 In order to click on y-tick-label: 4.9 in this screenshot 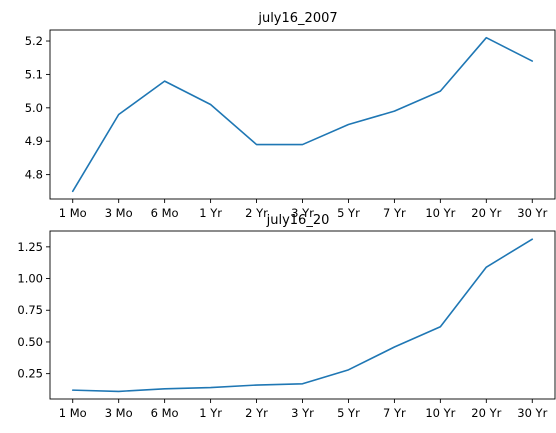, I will do `click(34, 141)`.